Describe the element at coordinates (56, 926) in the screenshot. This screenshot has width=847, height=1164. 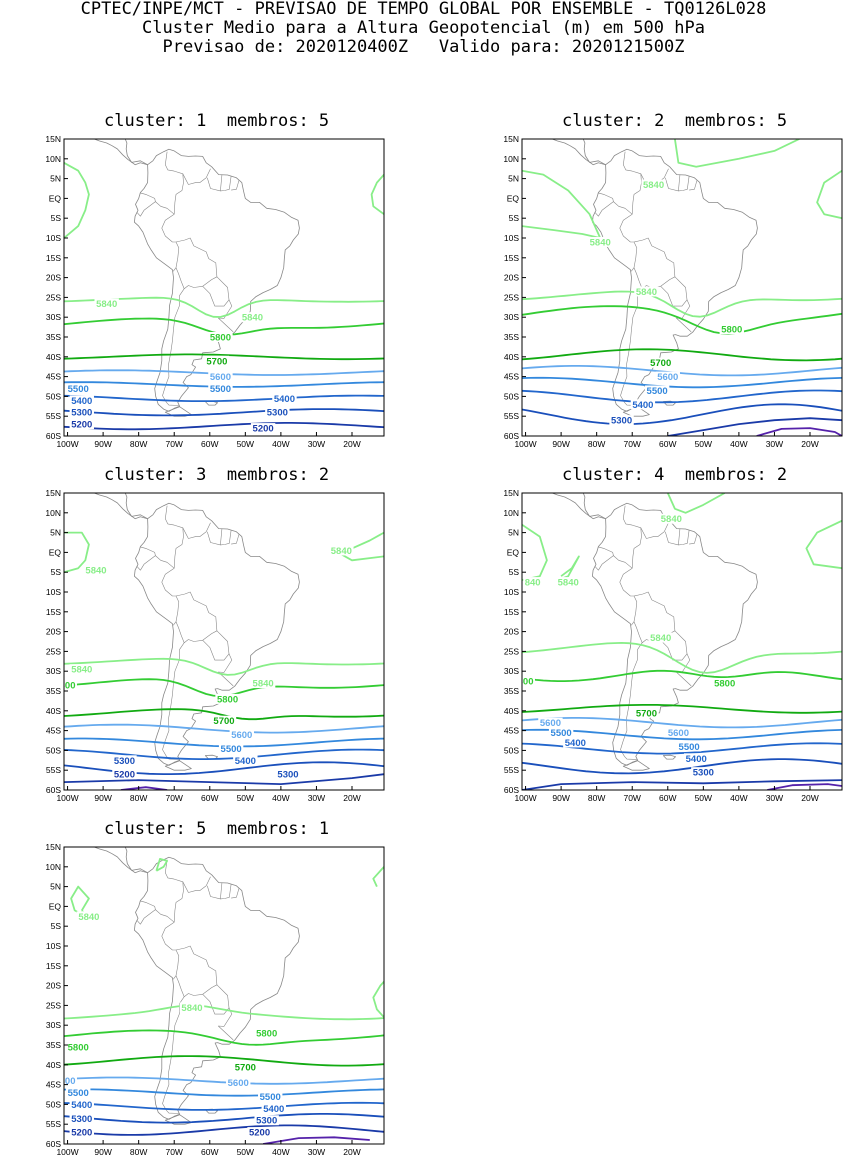
I see `lat-label: 5S` at that location.